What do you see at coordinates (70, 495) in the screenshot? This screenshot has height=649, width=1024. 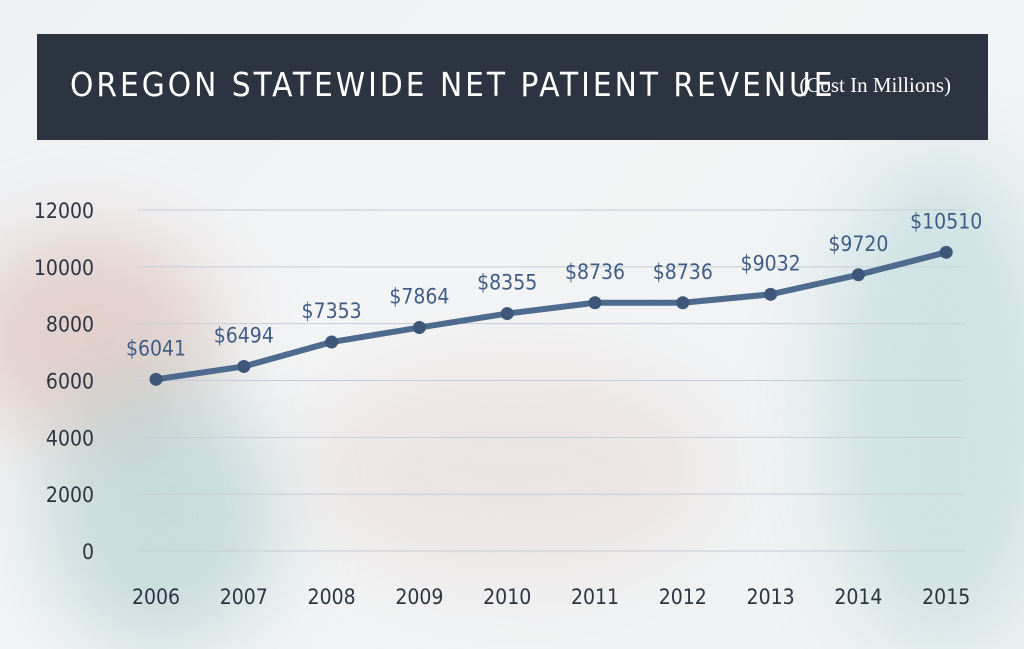 I see `y-tick-label: 2000` at bounding box center [70, 495].